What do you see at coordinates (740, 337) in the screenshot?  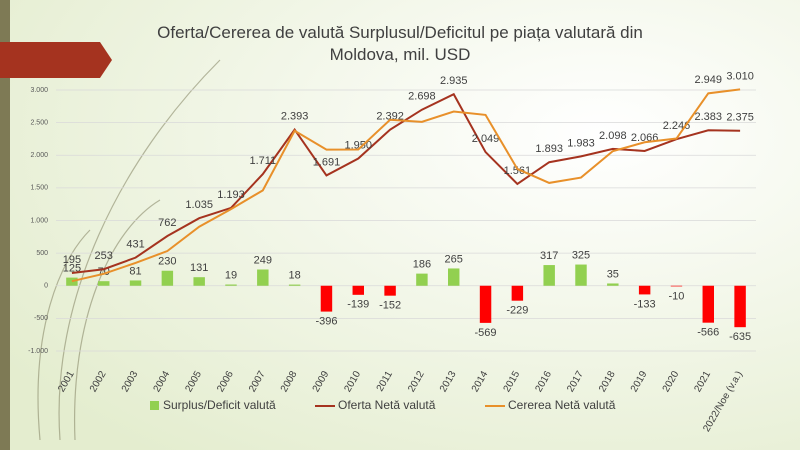 I see `bar-label: -635` at bounding box center [740, 337].